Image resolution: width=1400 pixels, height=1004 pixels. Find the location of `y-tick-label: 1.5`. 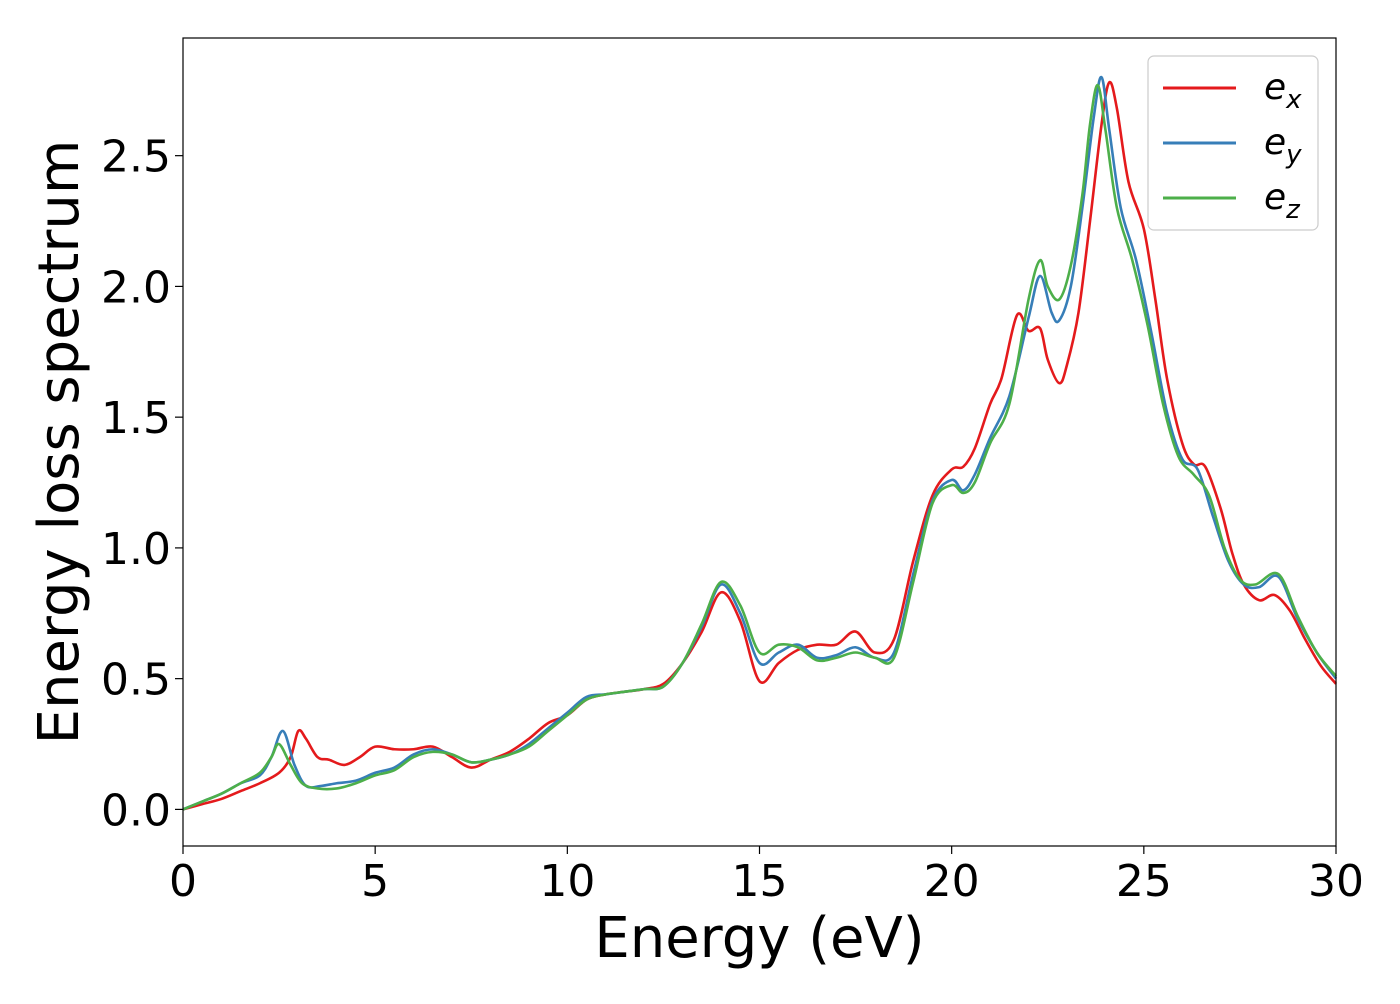

y-tick-label: 1.5 is located at coordinates (136, 418).